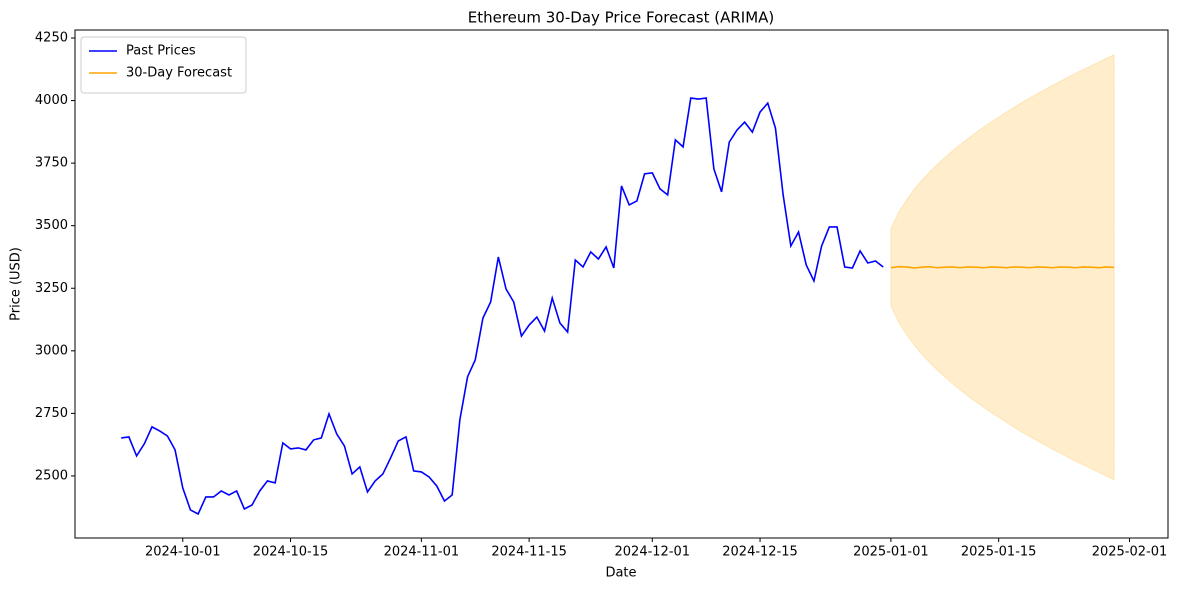  Describe the element at coordinates (999, 552) in the screenshot. I see `x-tick-label: 2025-01-15` at that location.